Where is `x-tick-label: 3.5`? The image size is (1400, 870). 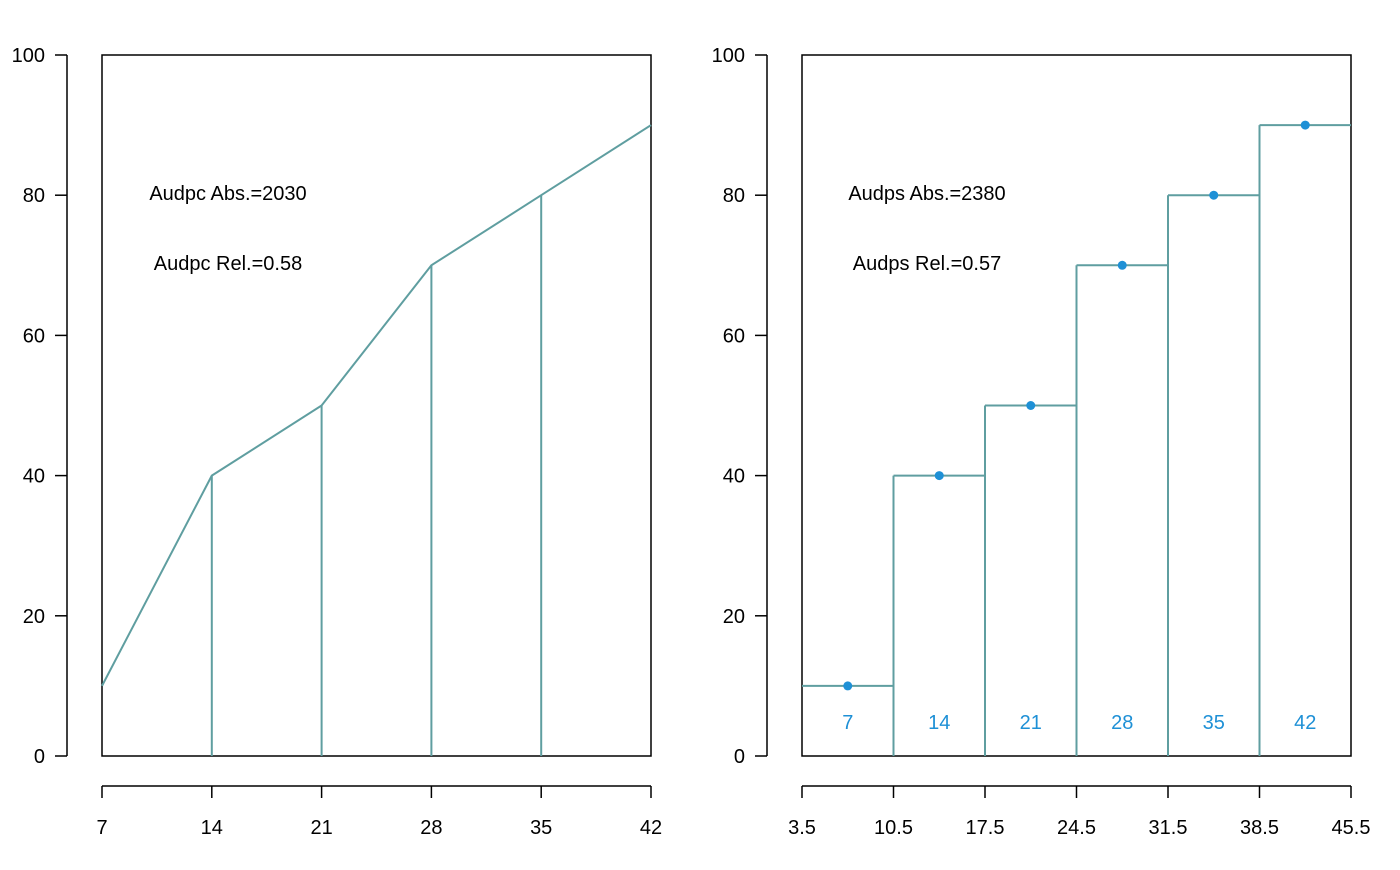 x-tick-label: 3.5 is located at coordinates (802, 828).